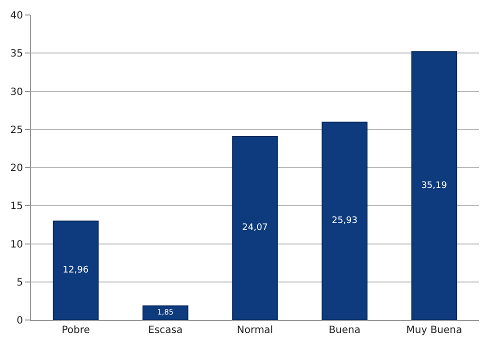 This screenshot has width=499, height=348. I want to click on data-label: 35,19, so click(434, 185).